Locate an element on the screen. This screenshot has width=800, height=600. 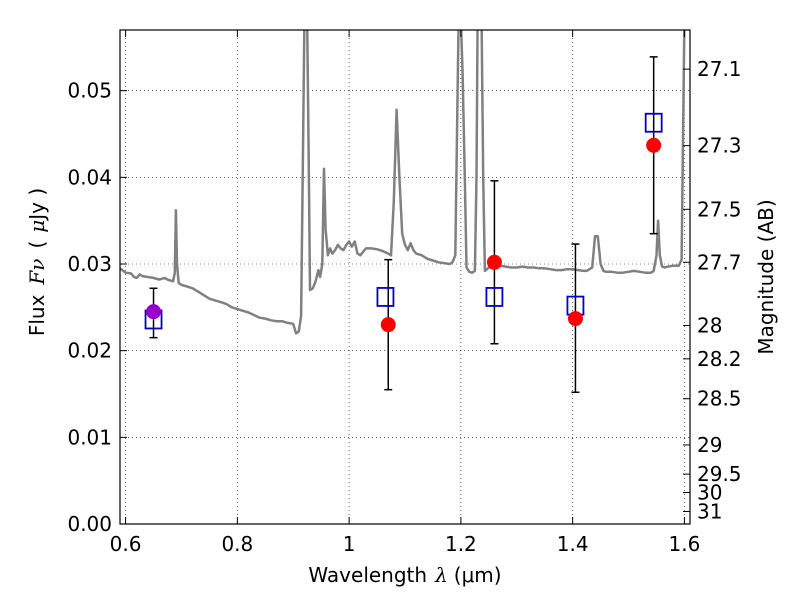
y2-tick-label: 27.5 is located at coordinates (719, 209).